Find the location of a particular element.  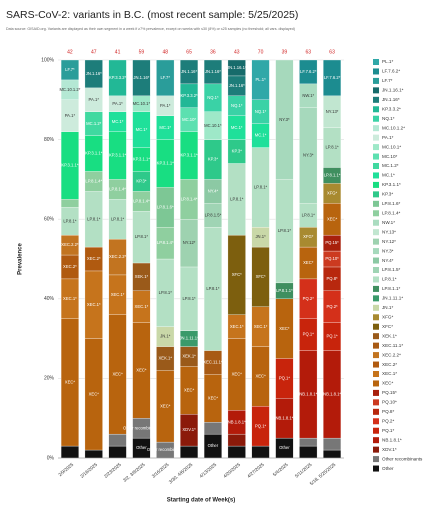

segment-label: NY.3* is located at coordinates (284, 119).